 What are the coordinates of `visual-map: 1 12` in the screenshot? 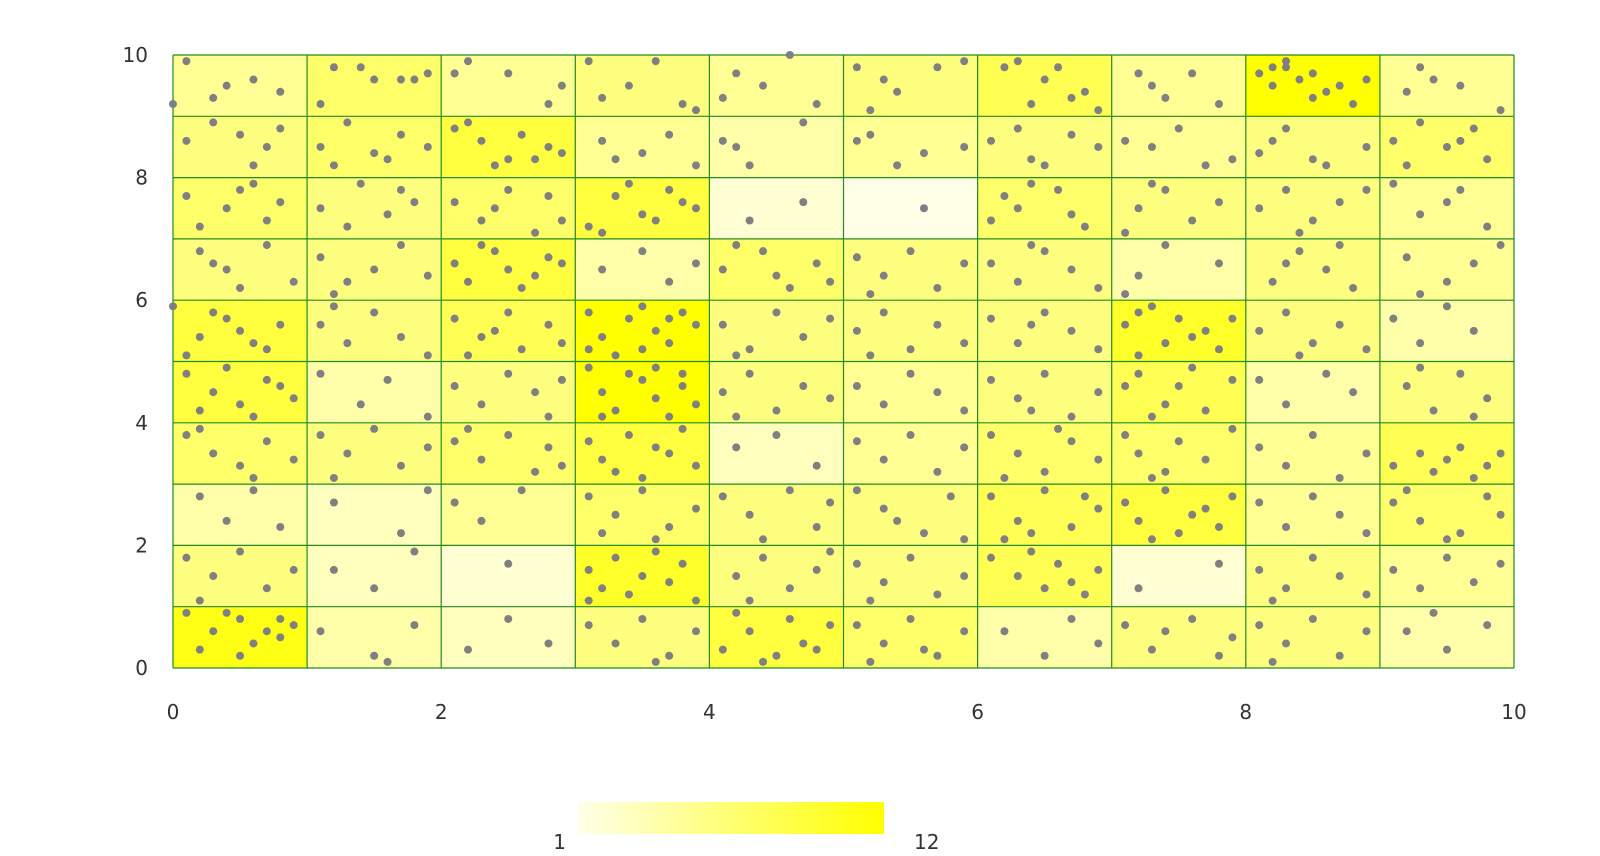 It's located at (746, 828).